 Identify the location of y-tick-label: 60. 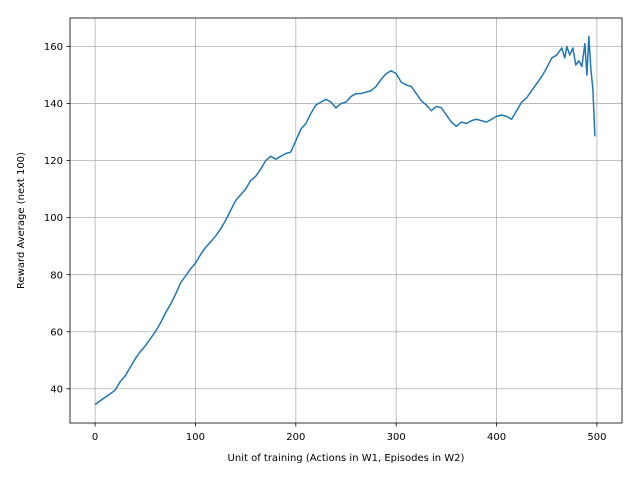
(56, 332).